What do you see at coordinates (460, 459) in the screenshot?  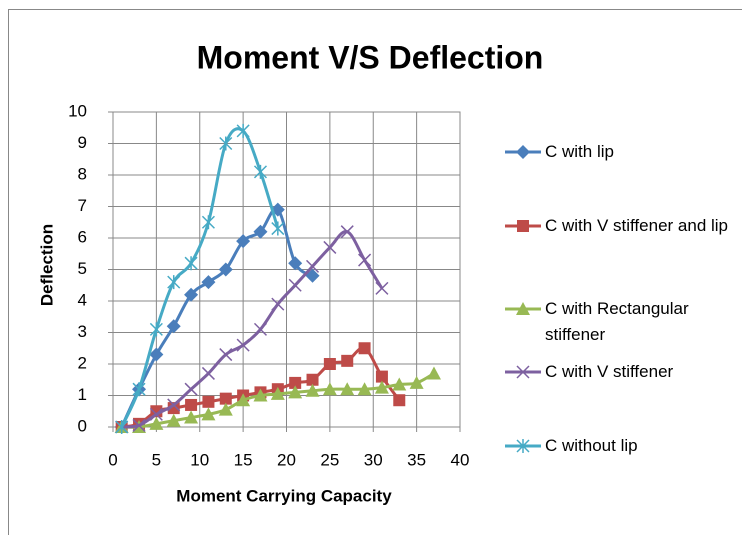 I see `x-tick-label: 40` at bounding box center [460, 459].